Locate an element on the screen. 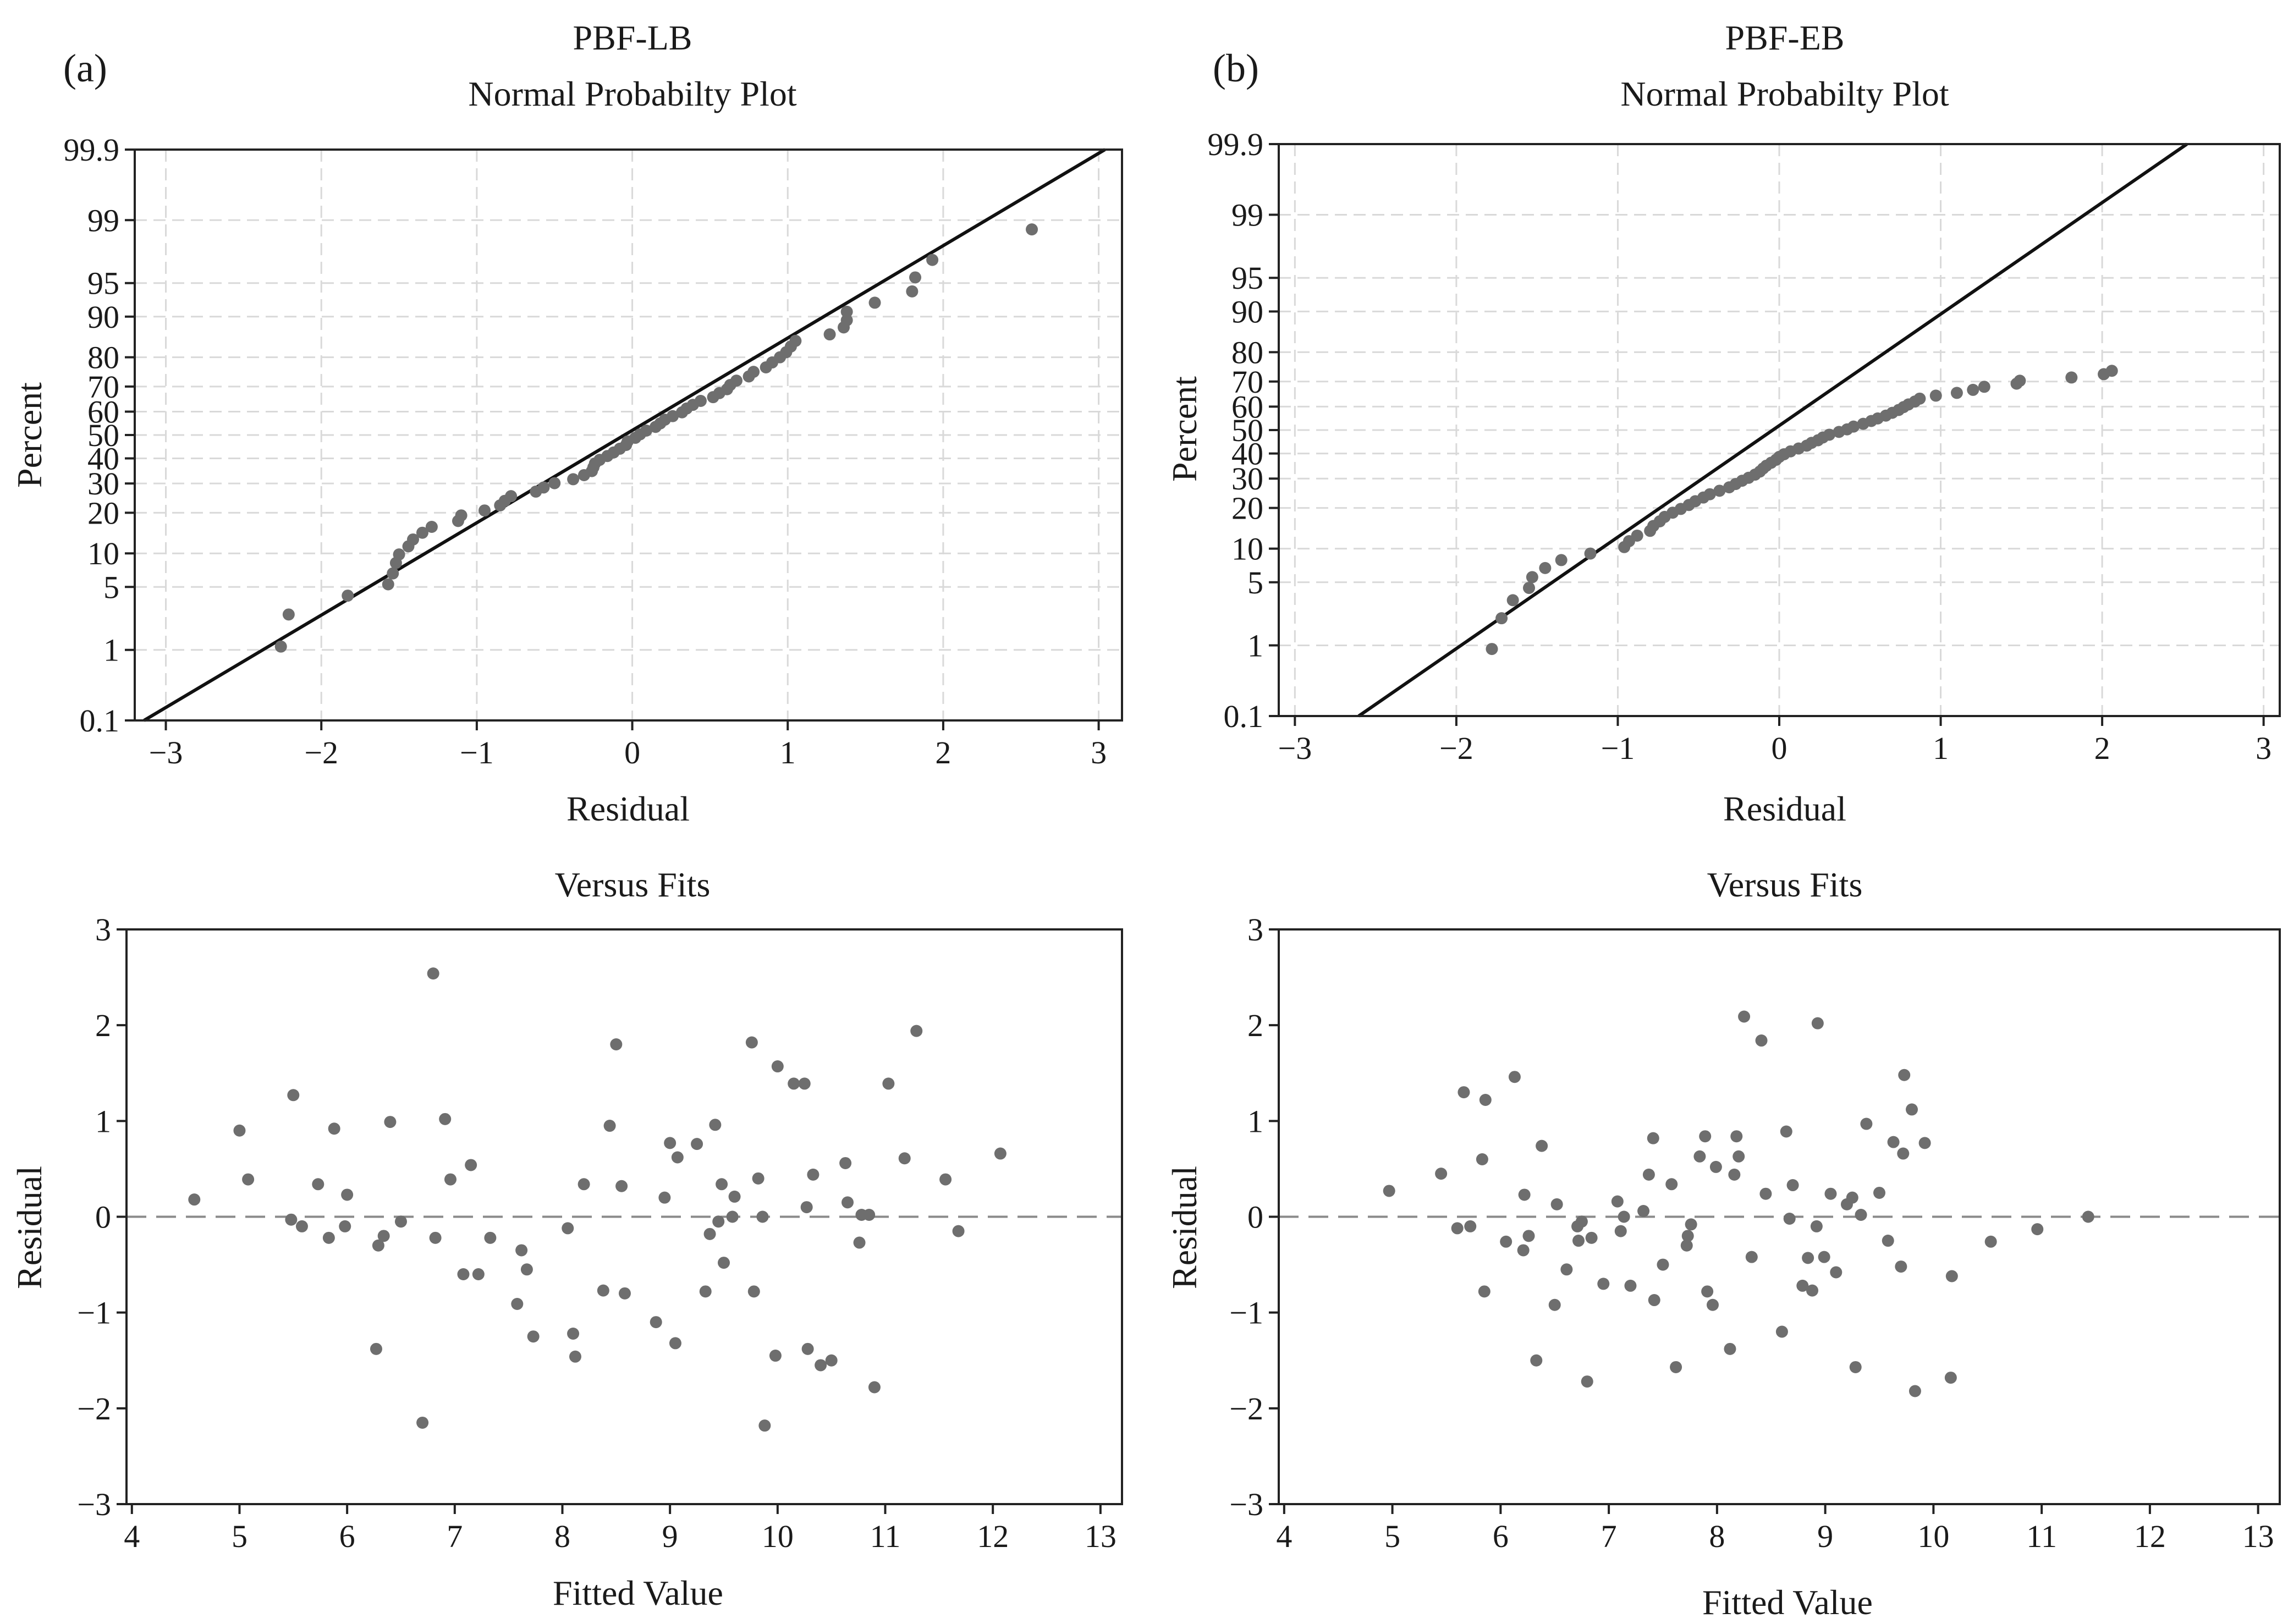 The width and height of the screenshot is (2288, 1624). fit-line is located at coordinates (1772, 430).